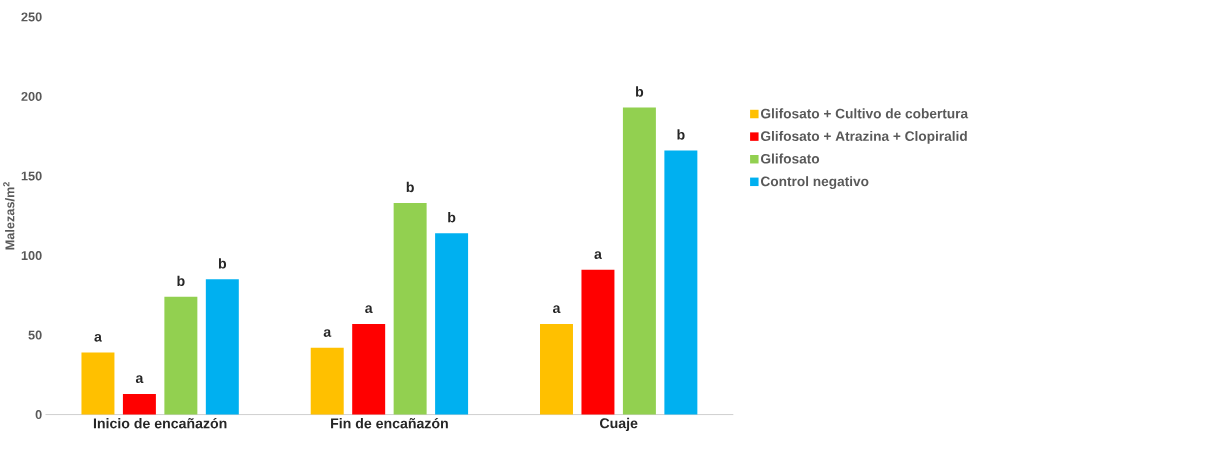 The height and width of the screenshot is (452, 1222). I want to click on y-tick-label: 150, so click(31, 176).